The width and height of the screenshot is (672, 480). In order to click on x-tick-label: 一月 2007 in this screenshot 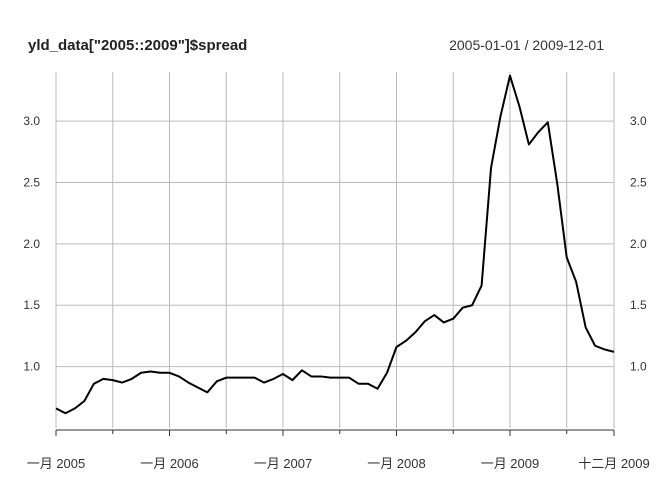, I will do `click(283, 463)`.